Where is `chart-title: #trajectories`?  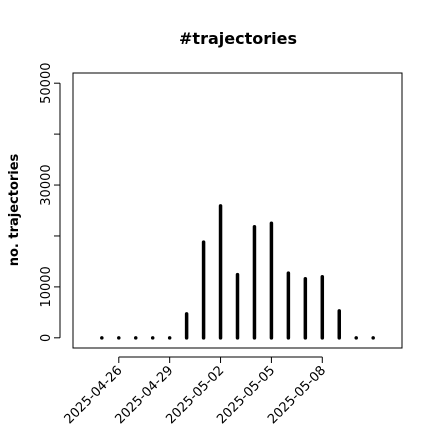 chart-title: #trajectories is located at coordinates (238, 38).